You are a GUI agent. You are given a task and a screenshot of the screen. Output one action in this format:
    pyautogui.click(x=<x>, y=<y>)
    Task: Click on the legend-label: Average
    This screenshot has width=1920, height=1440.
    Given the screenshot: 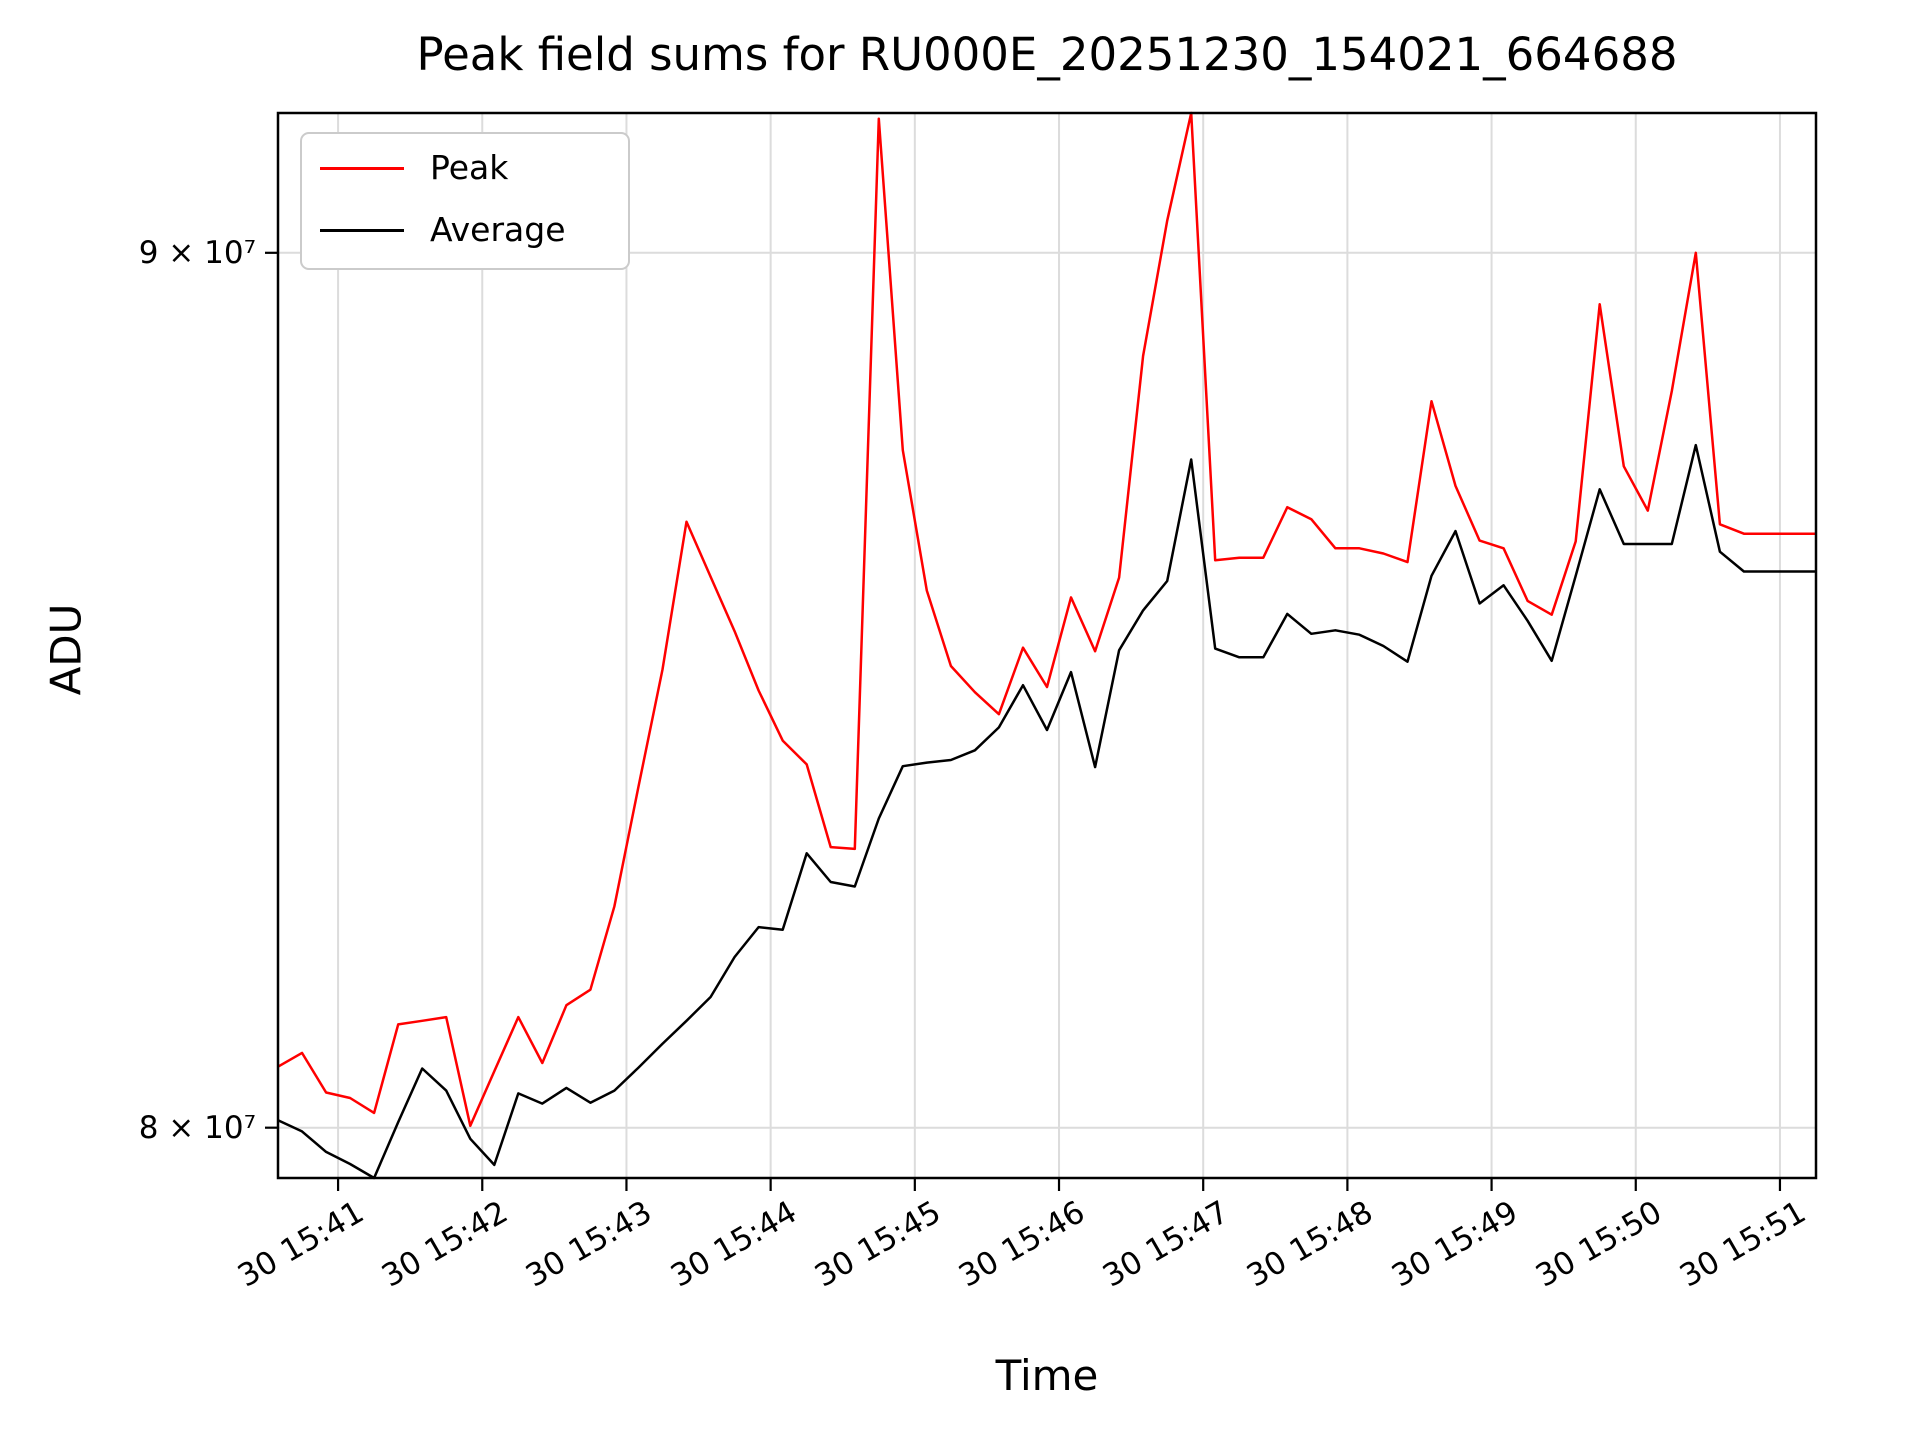 What is the action you would take?
    pyautogui.click(x=498, y=229)
    